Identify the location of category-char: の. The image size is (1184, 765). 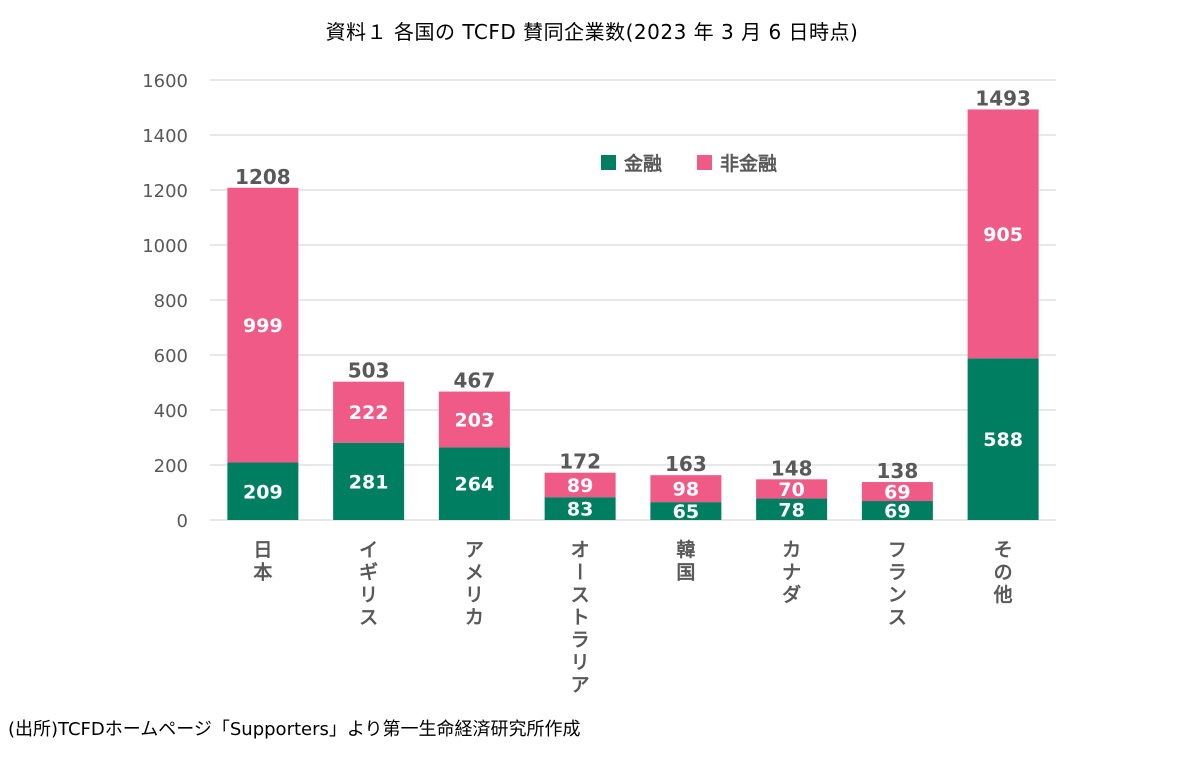
(1003, 573).